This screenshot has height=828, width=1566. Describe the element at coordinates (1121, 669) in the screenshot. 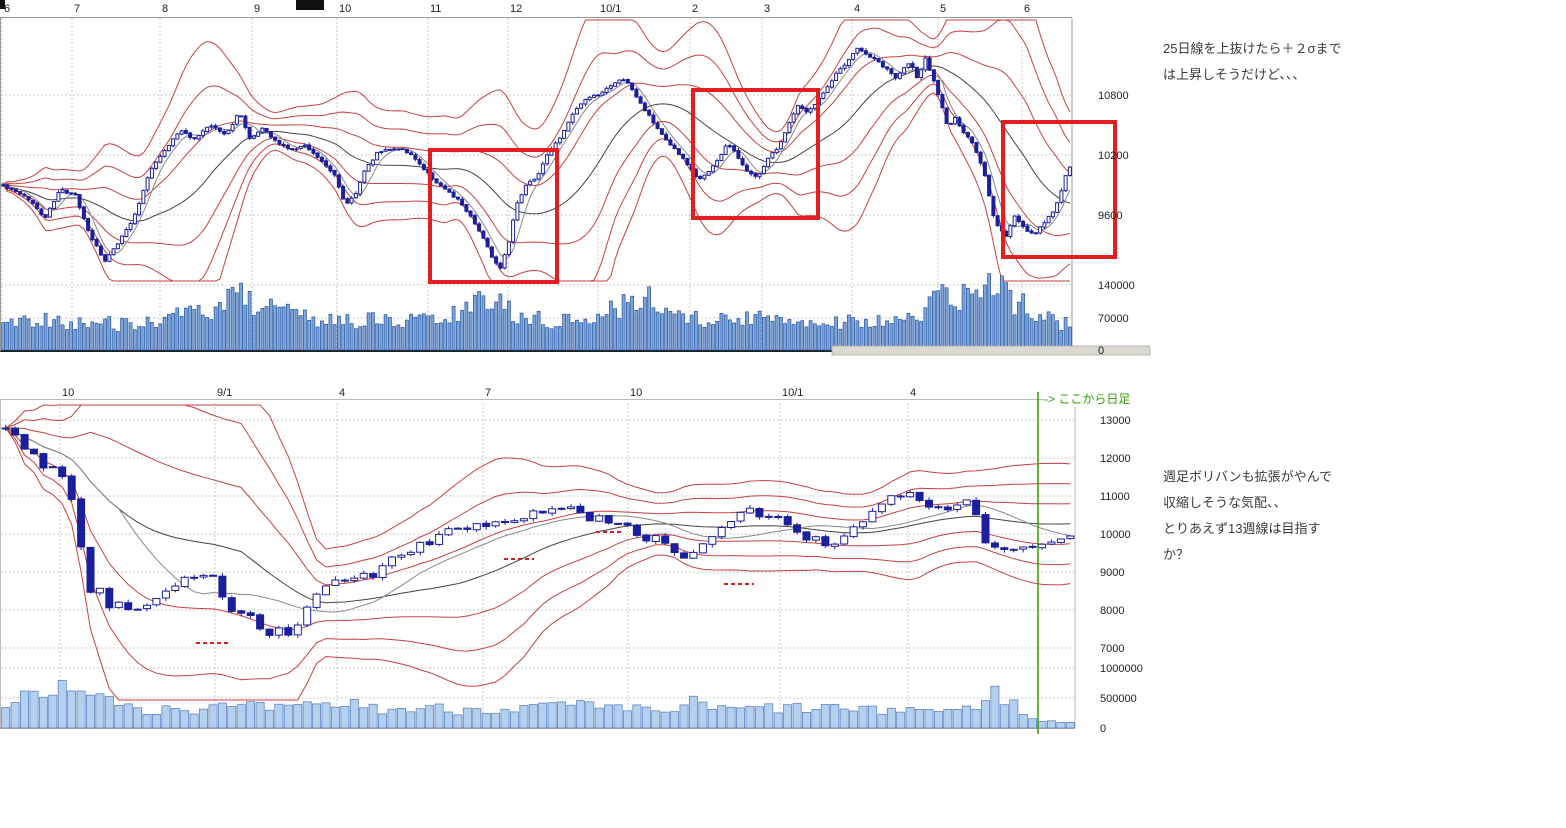

I see `svg-text: 1000000` at that location.